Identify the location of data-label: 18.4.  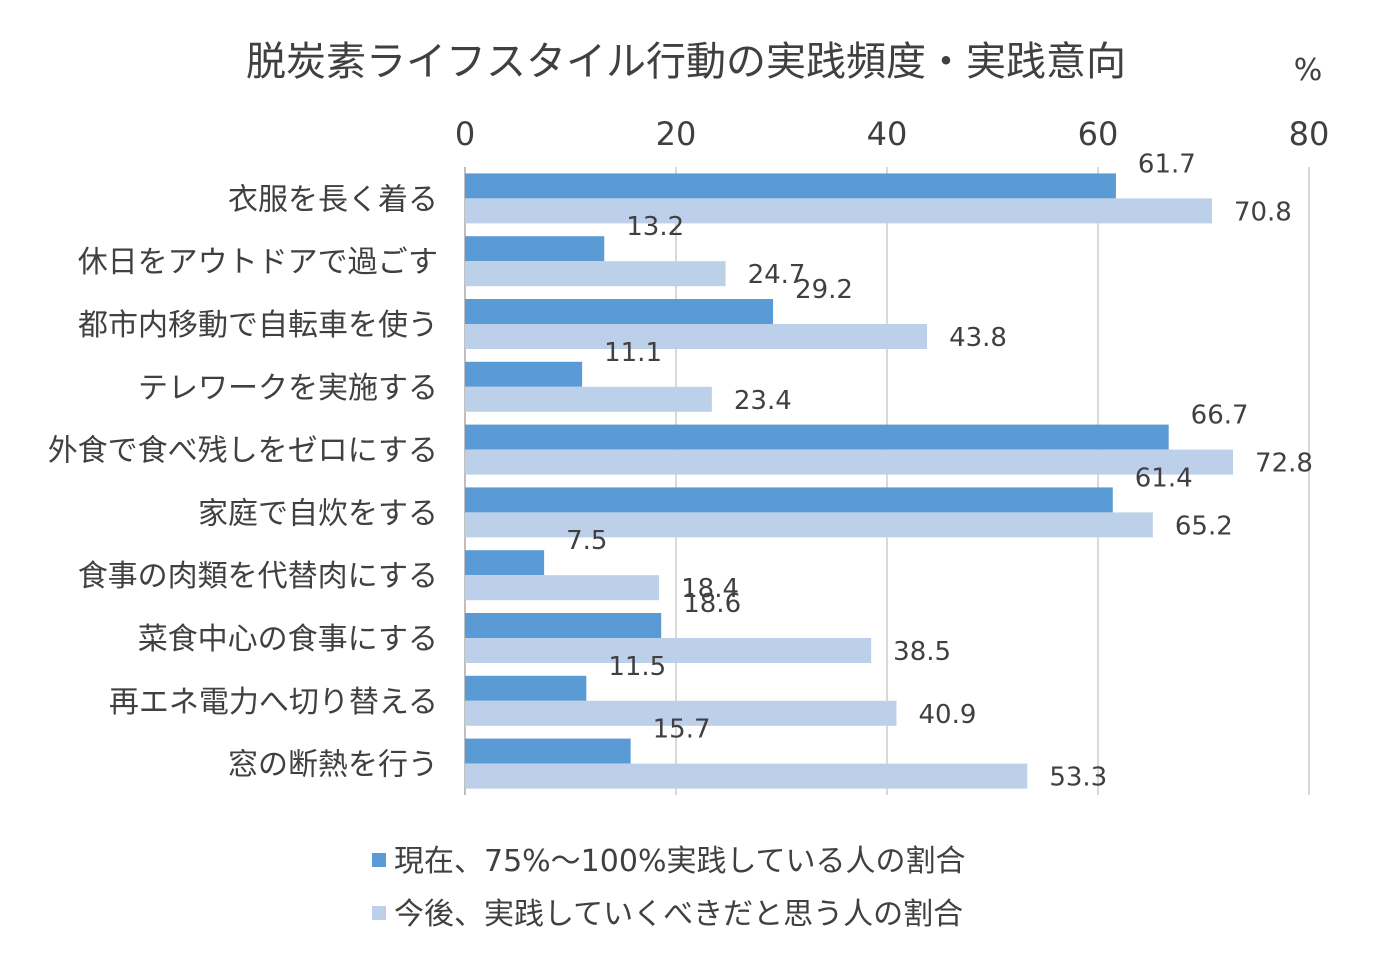
(710, 589).